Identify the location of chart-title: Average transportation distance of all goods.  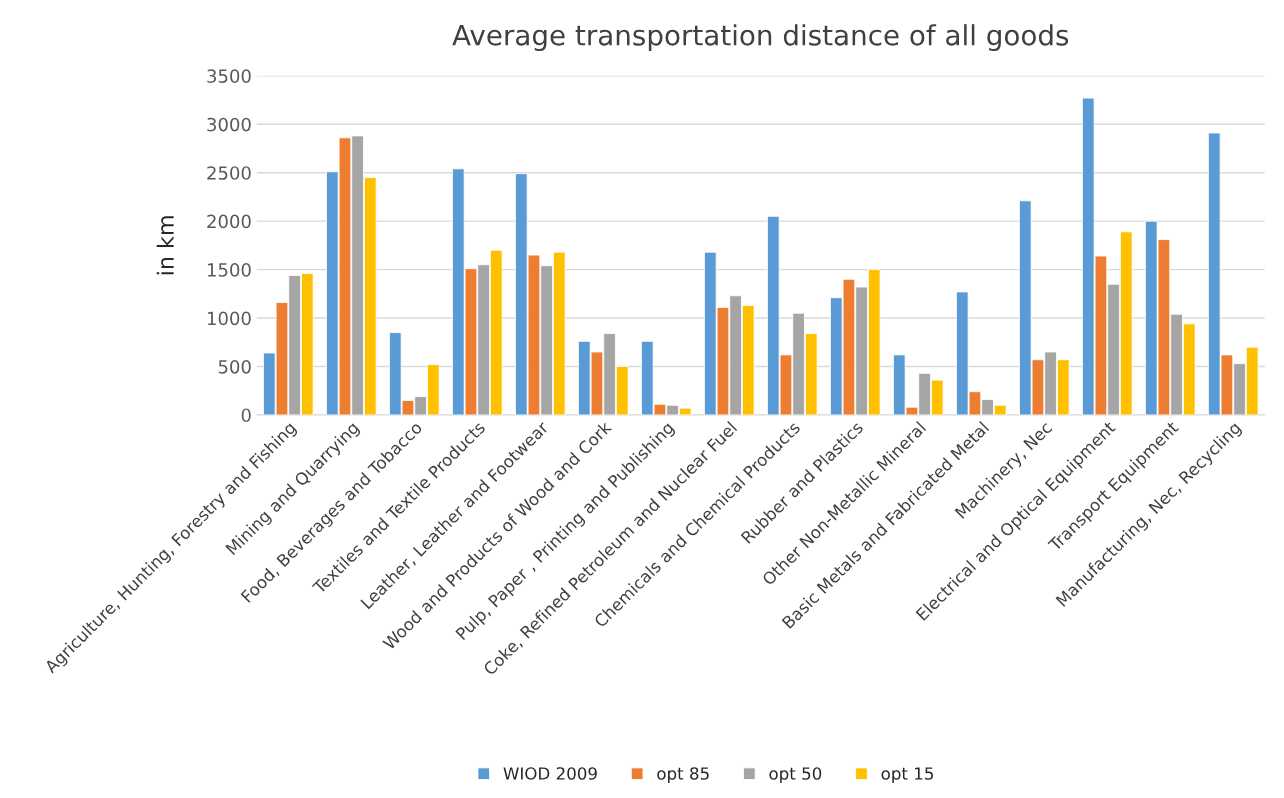
(760, 38).